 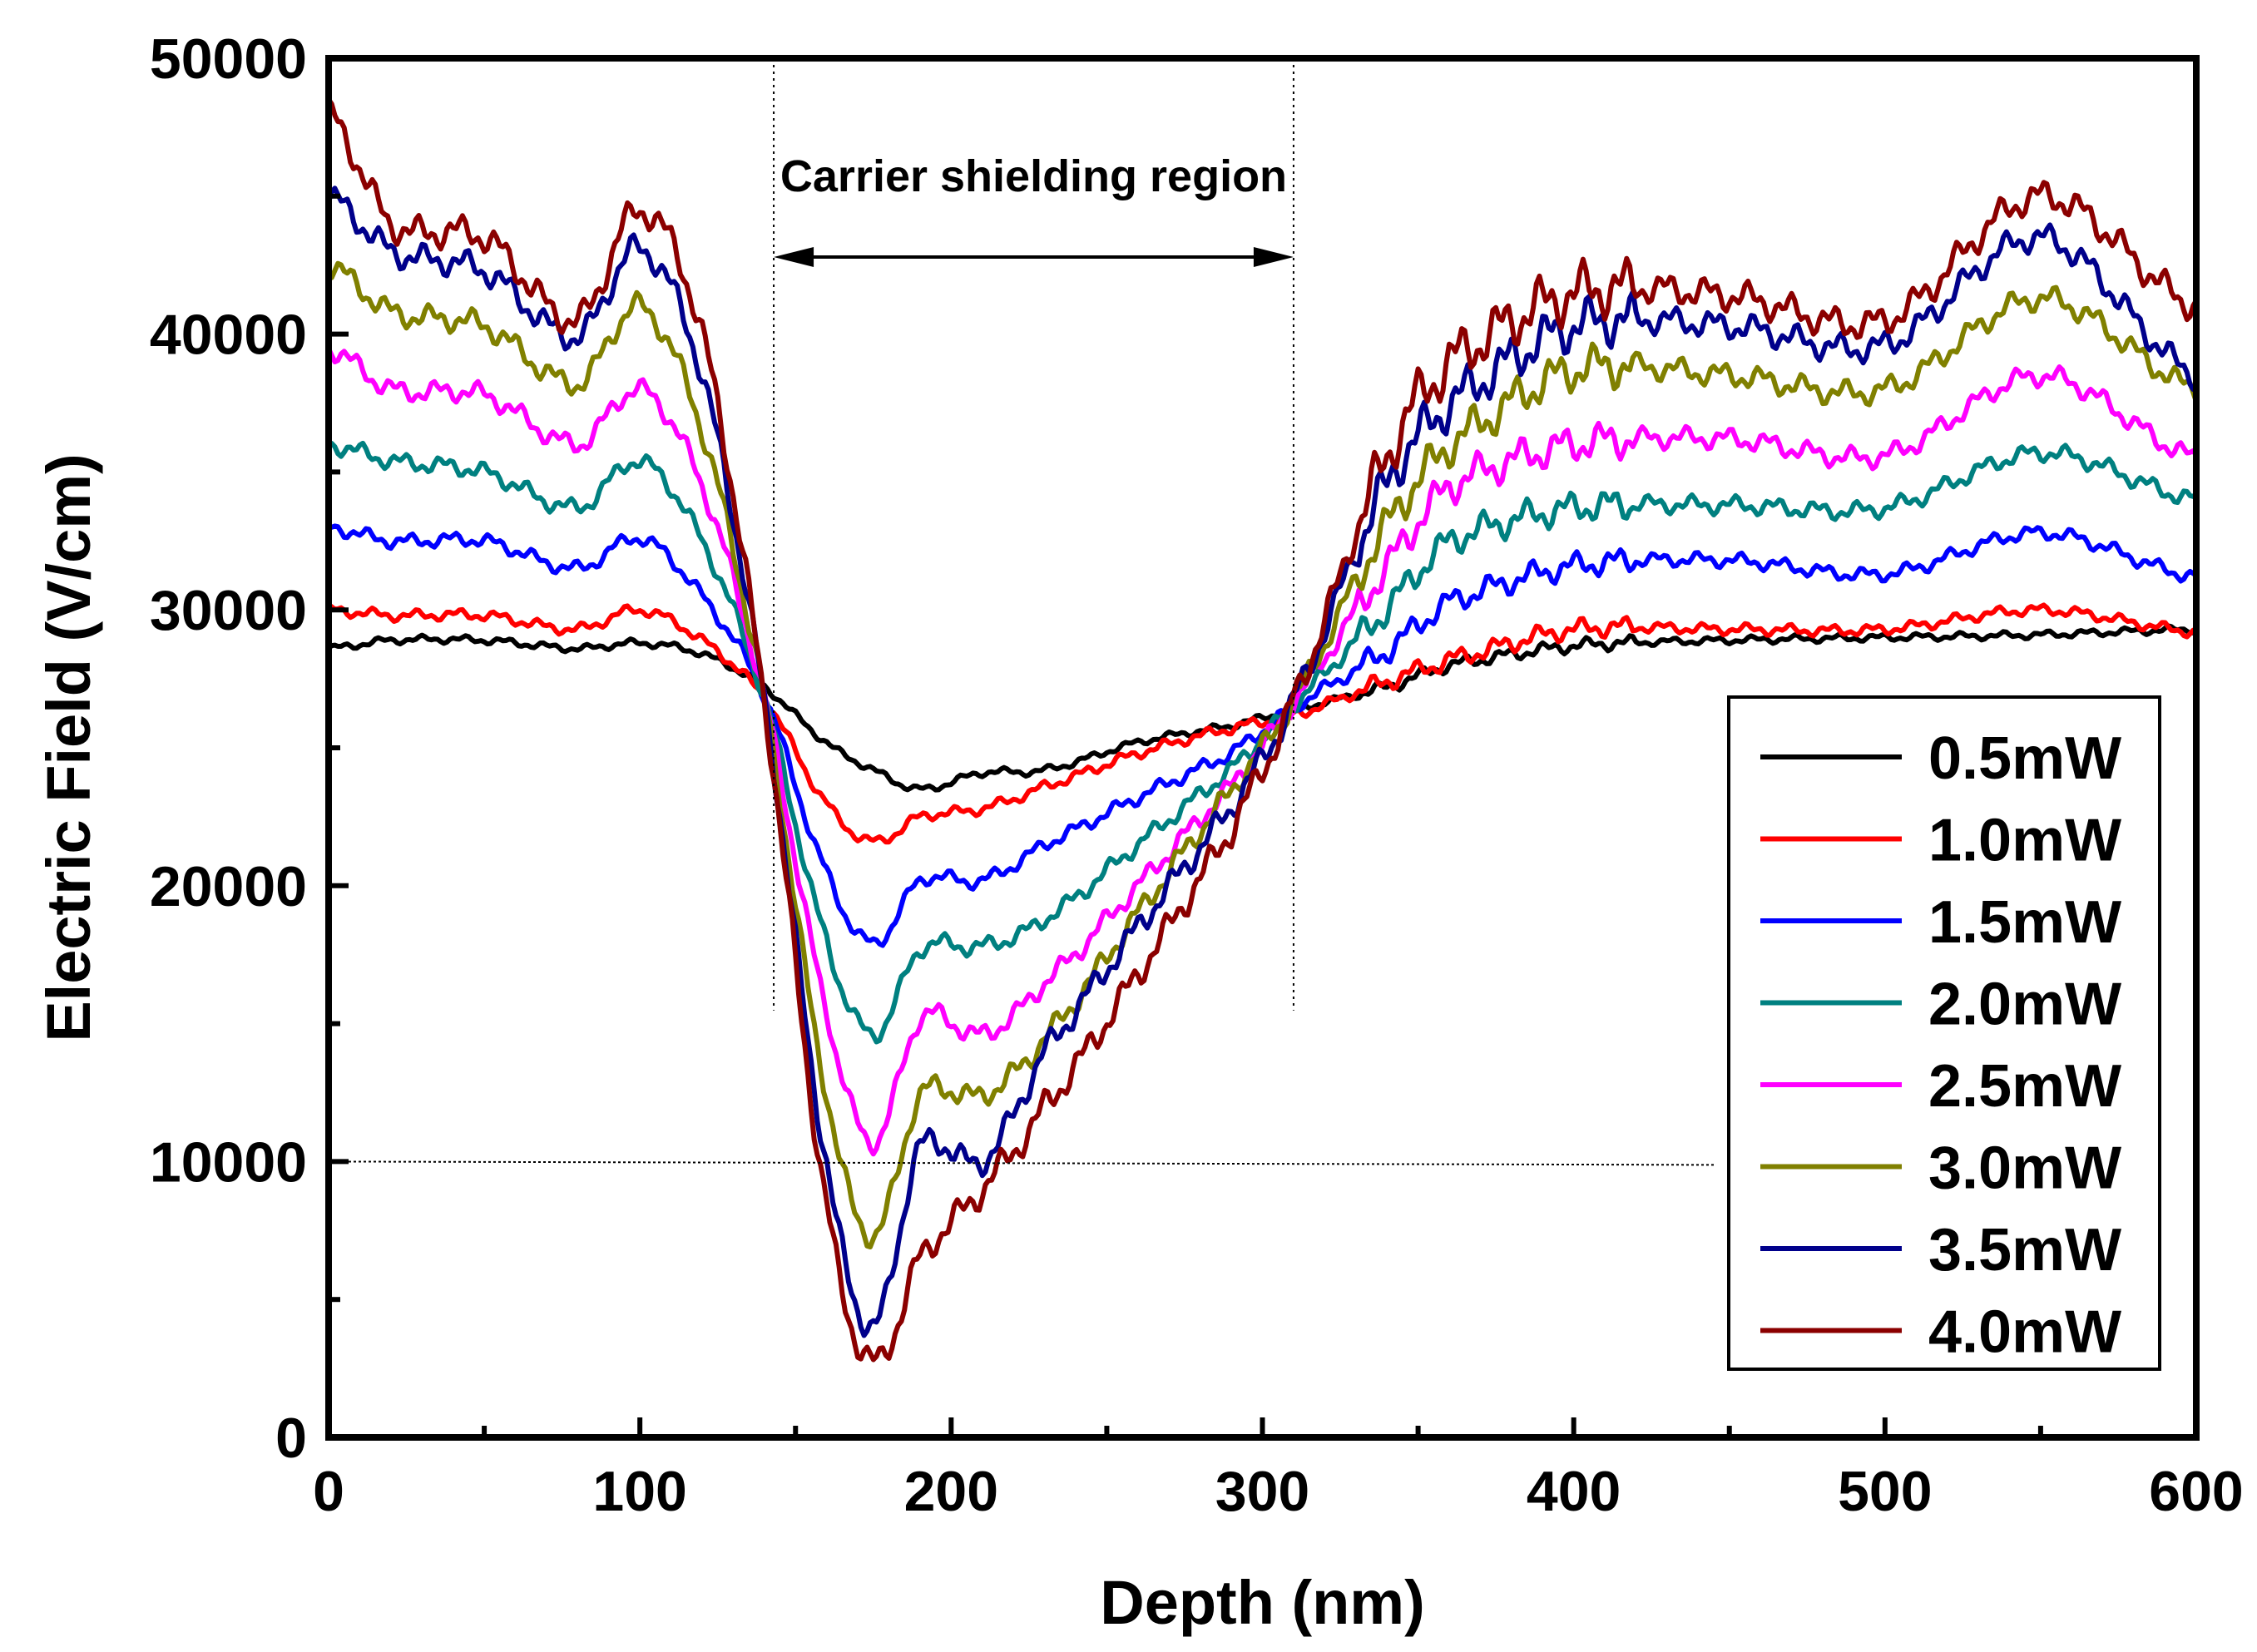 I want to click on legend-label: 0.5mW, so click(x=2024, y=758).